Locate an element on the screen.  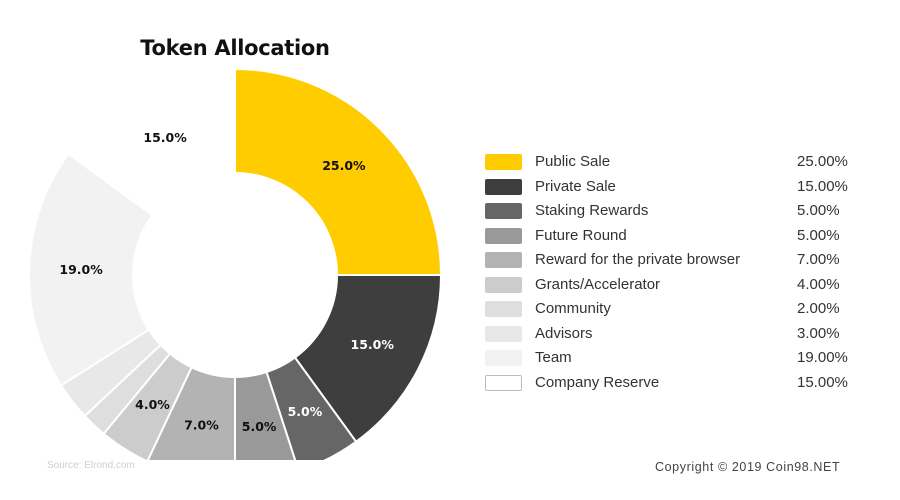
slice-reward-for-the-private-browser is located at coordinates (191, 412).